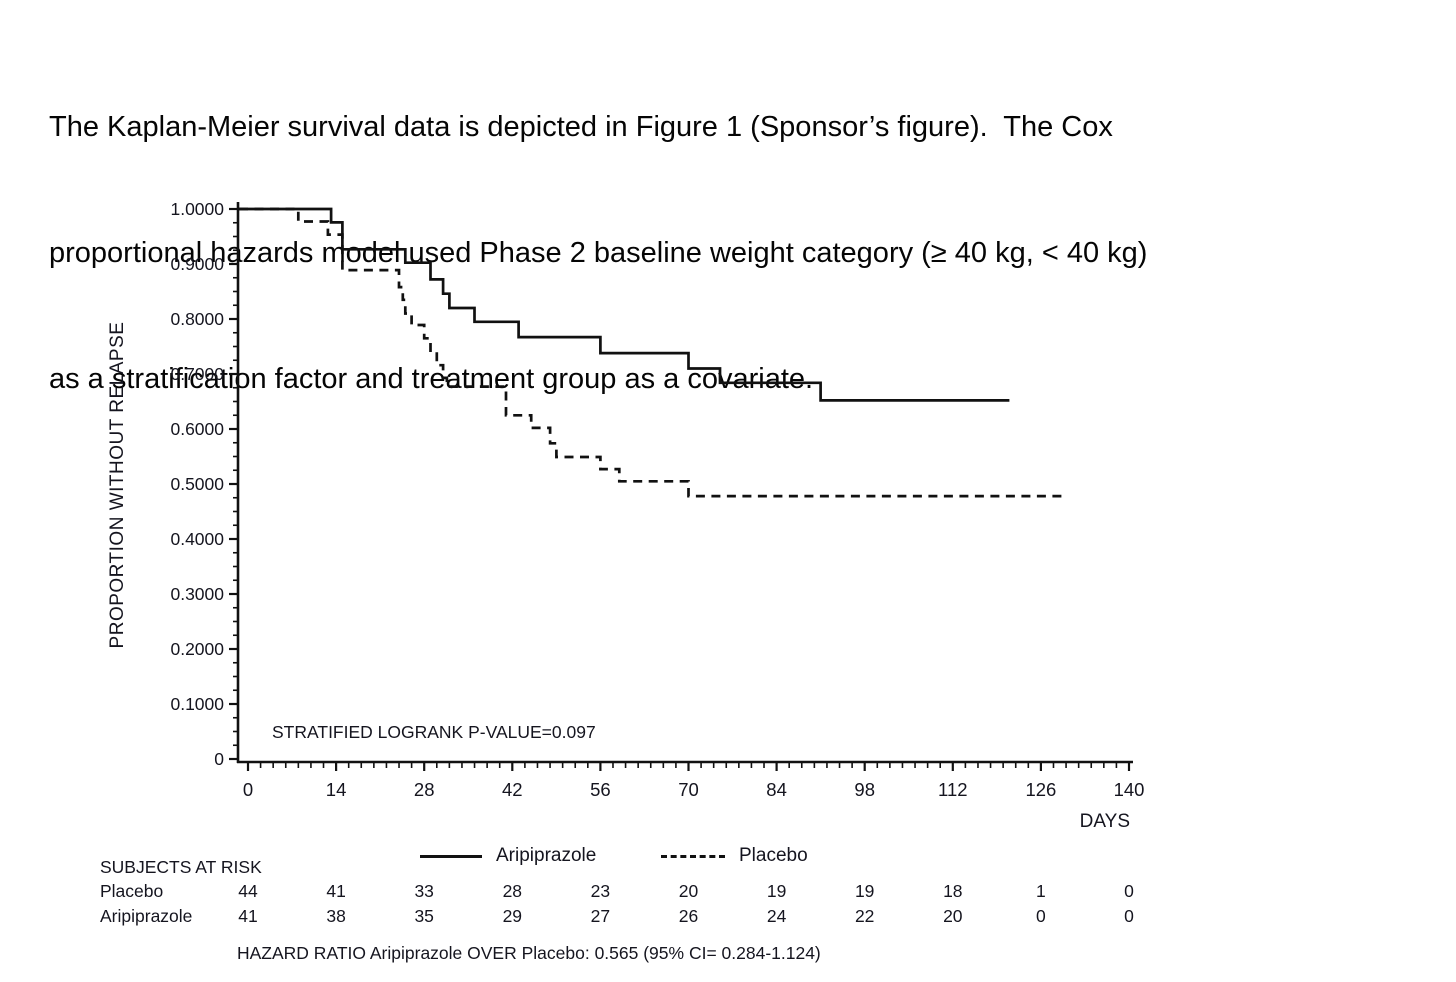 This screenshot has height=982, width=1456. What do you see at coordinates (512, 916) in the screenshot?
I see `risk-cell-aripiprazole-day42: 29` at bounding box center [512, 916].